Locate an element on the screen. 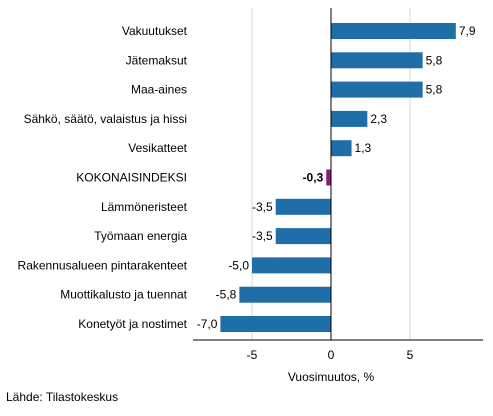 This screenshot has width=493, height=416. x-tick-labels: -5 0 5 is located at coordinates (330, 355).